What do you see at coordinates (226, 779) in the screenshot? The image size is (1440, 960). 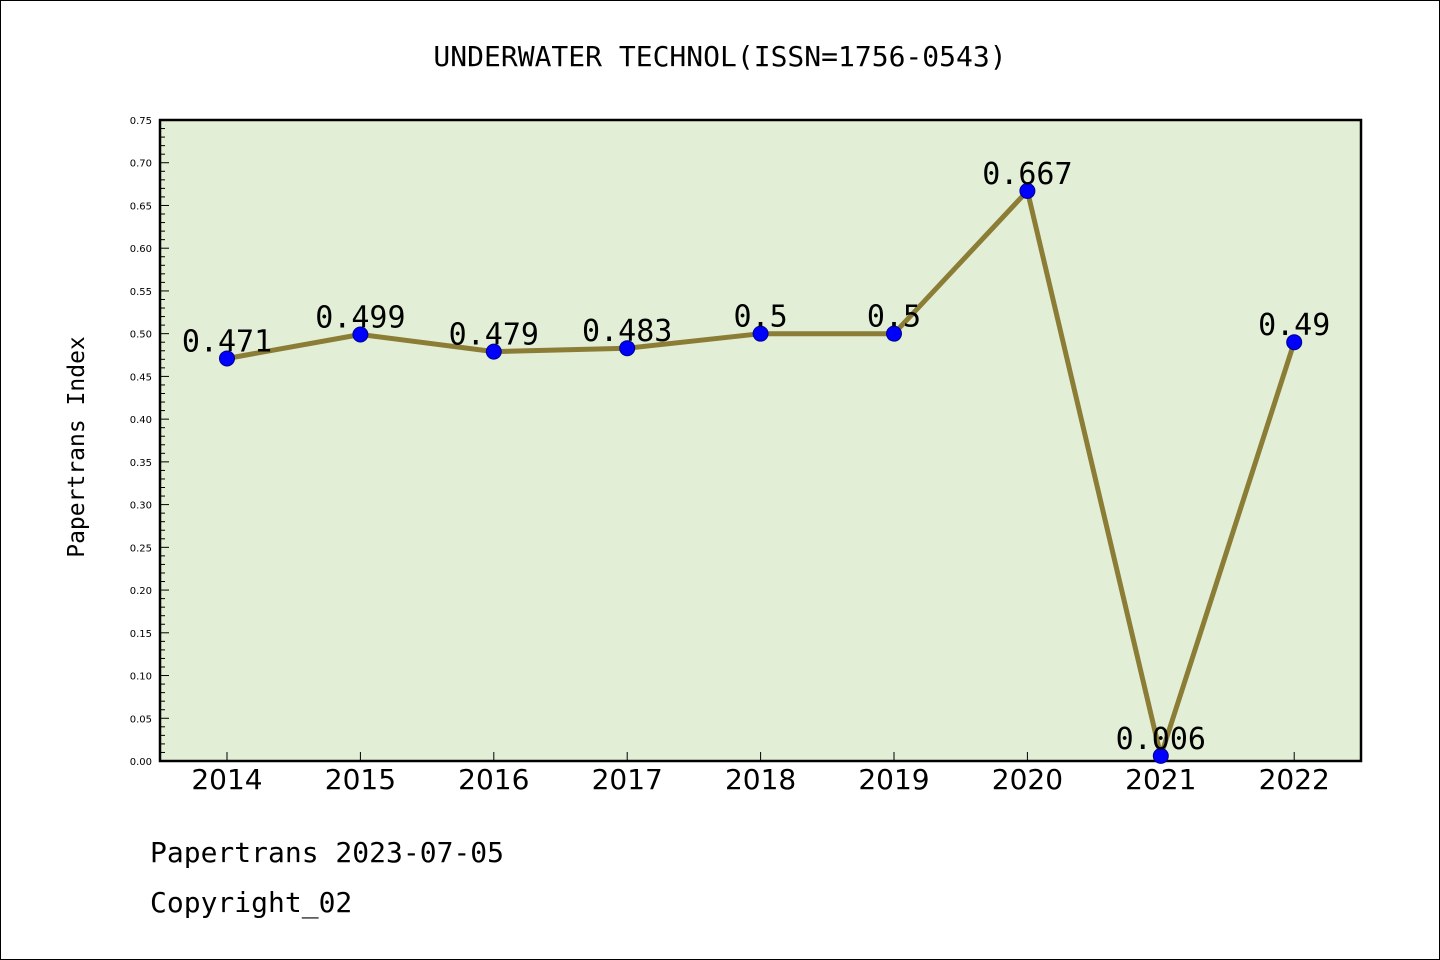 I see `x-tick-label: 2014` at bounding box center [226, 779].